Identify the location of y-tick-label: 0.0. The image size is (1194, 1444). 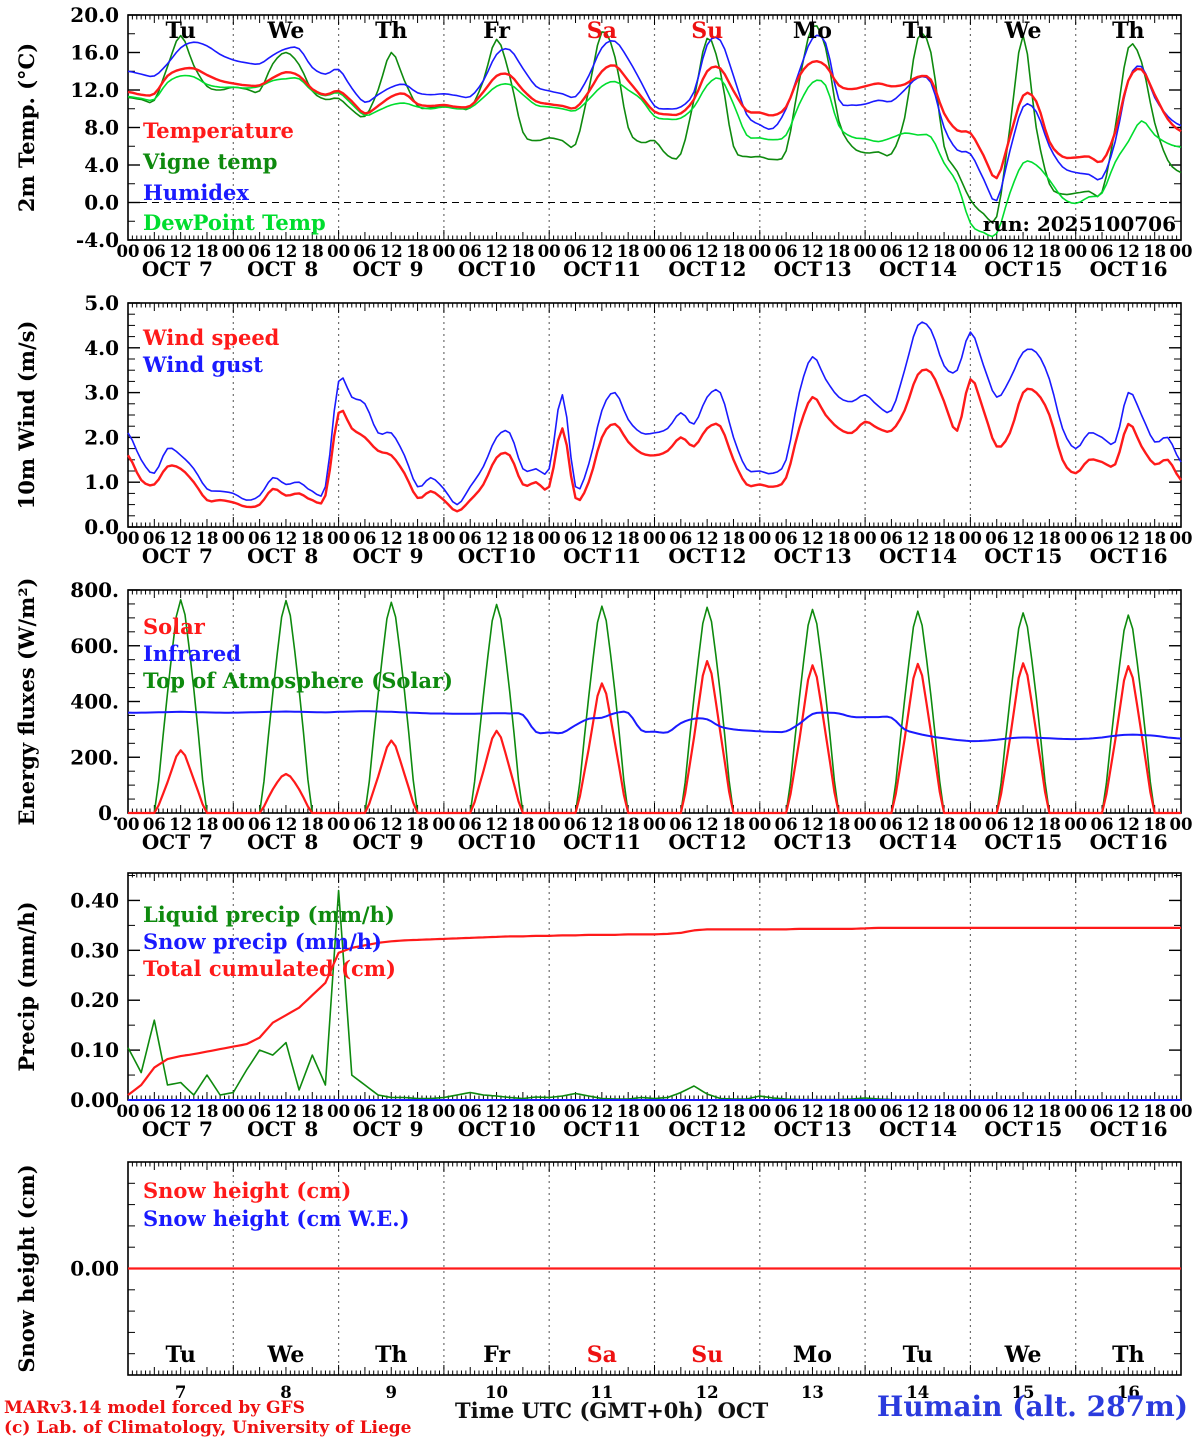
(101, 203).